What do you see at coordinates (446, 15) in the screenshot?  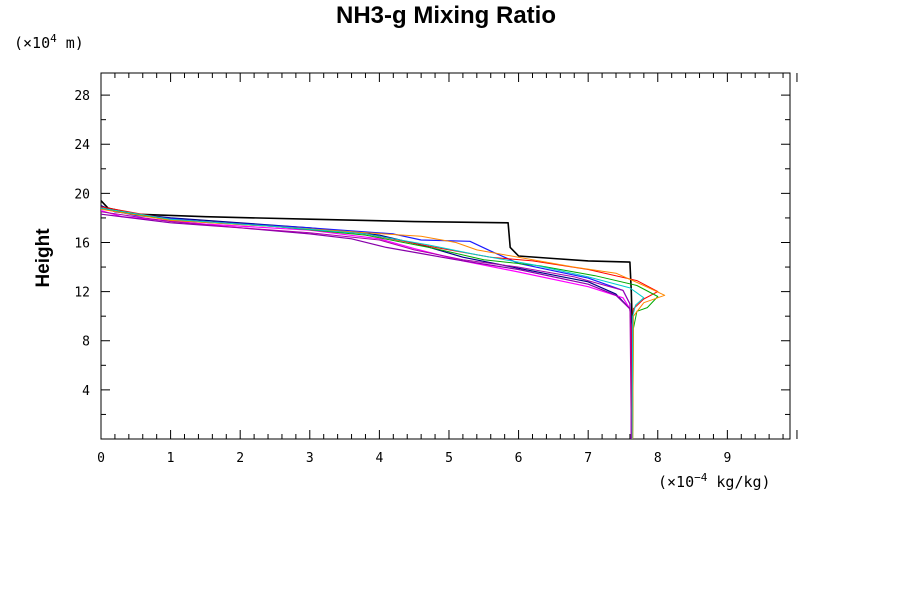 I see `chart-title: NH3-g Mixing Ratio` at bounding box center [446, 15].